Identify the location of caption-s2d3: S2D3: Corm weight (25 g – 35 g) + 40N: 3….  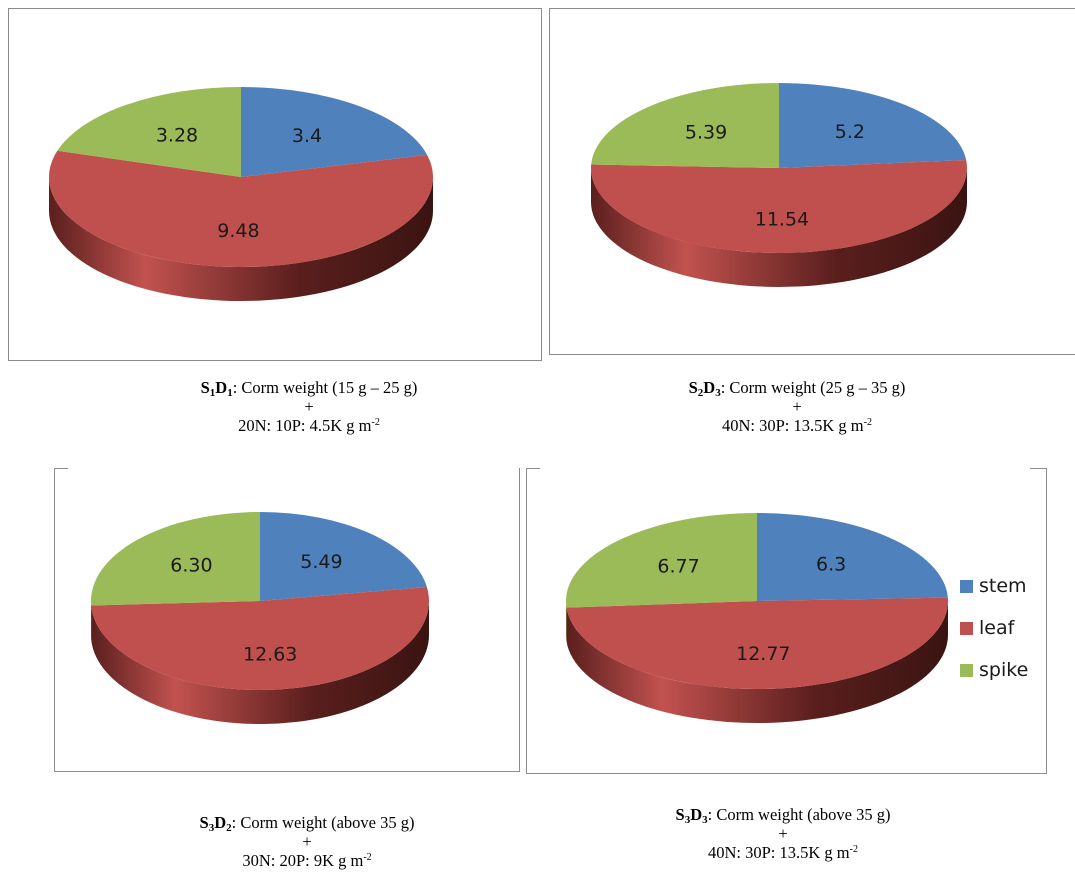
(797, 406).